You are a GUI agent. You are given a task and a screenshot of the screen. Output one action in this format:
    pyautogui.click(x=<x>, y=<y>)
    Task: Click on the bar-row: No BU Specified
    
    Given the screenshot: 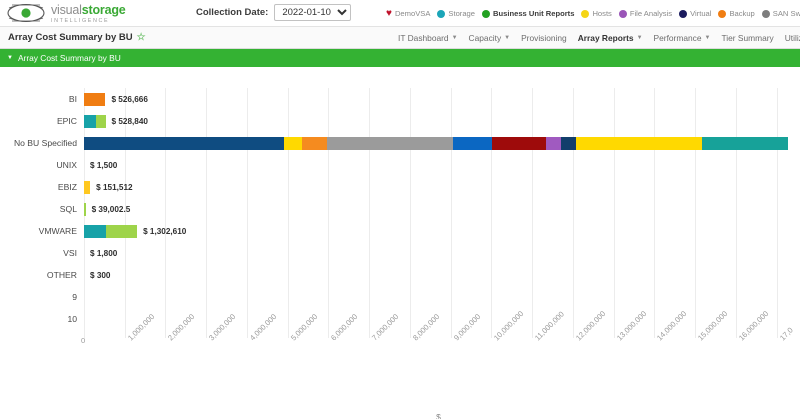 What is the action you would take?
    pyautogui.click(x=401, y=143)
    